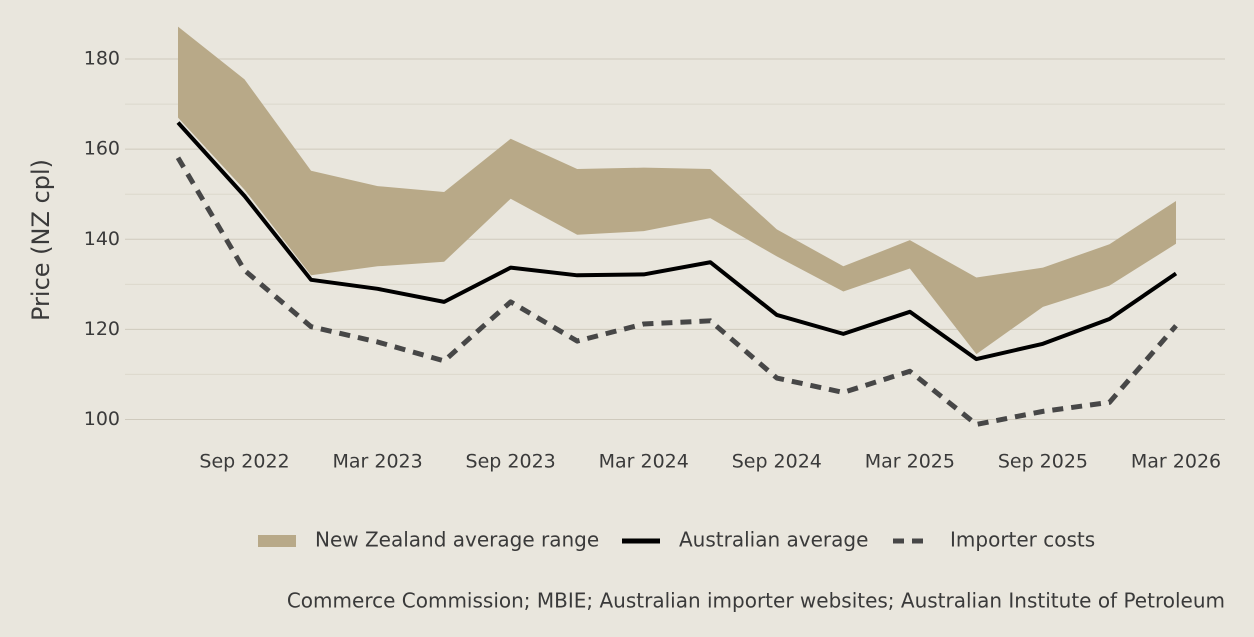  What do you see at coordinates (777, 462) in the screenshot?
I see `x-tick-label: Sep 2024` at bounding box center [777, 462].